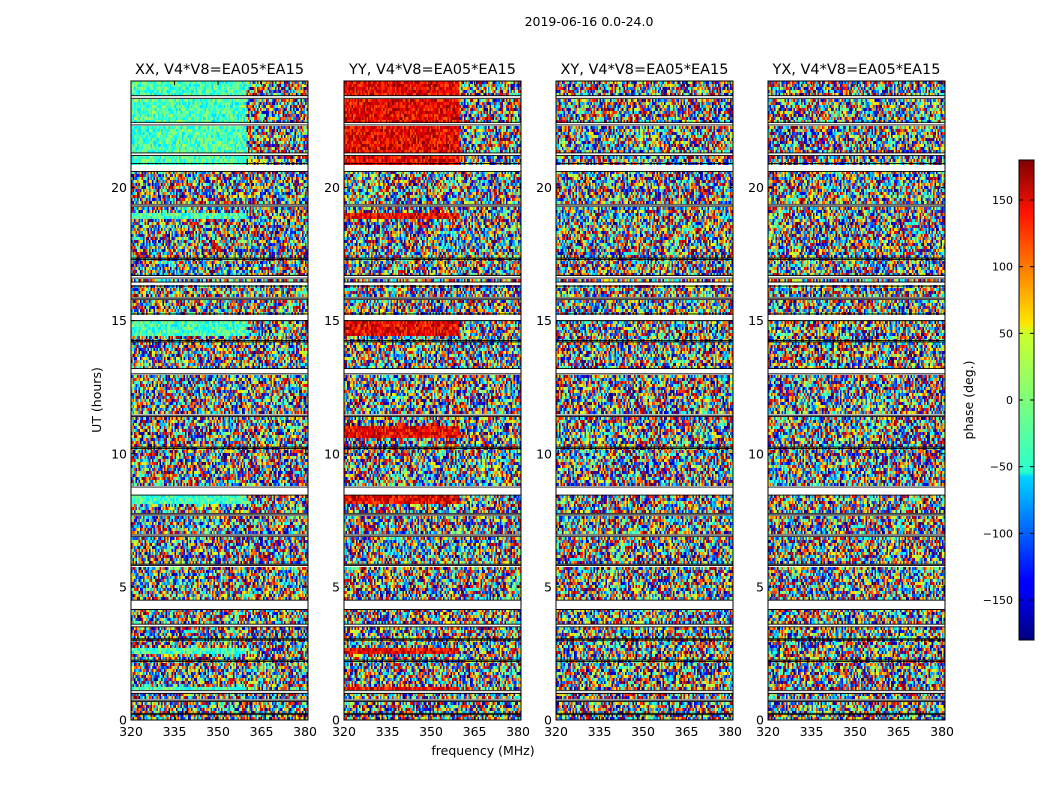  What do you see at coordinates (1002, 200) in the screenshot?
I see `colorbar-tick-label: 150` at bounding box center [1002, 200].